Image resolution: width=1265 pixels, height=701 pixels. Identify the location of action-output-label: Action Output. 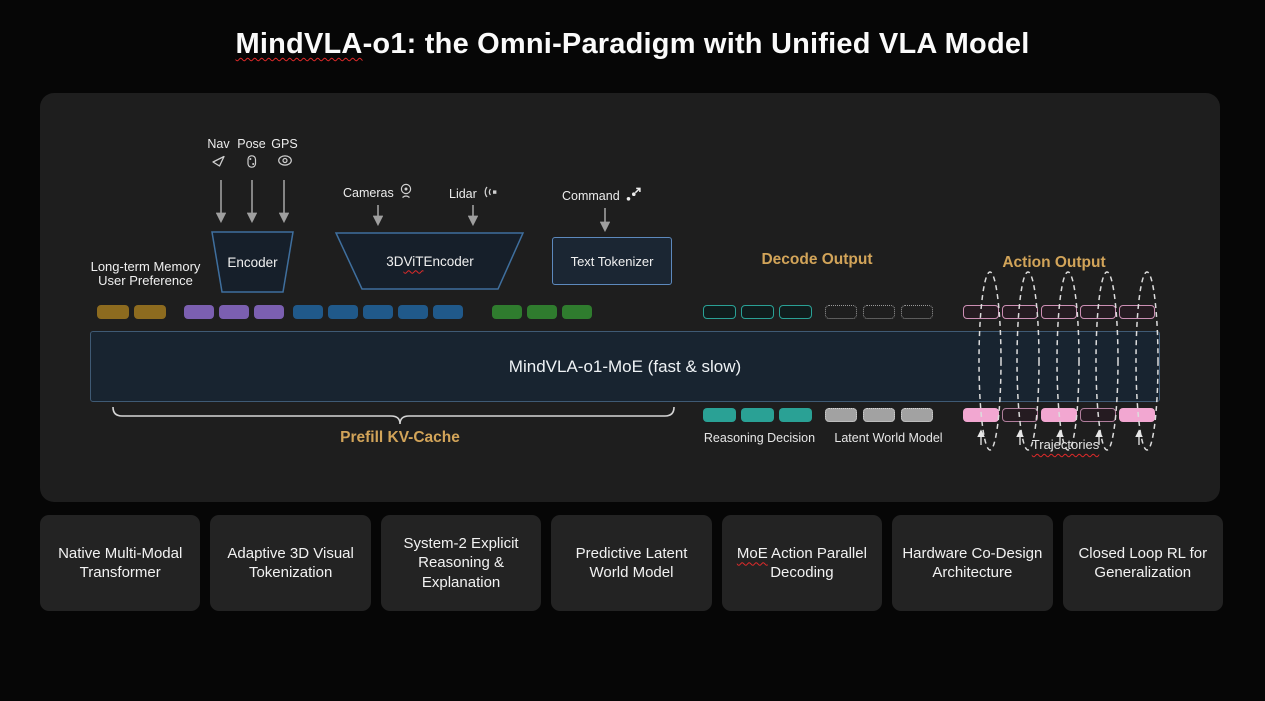
(1054, 262).